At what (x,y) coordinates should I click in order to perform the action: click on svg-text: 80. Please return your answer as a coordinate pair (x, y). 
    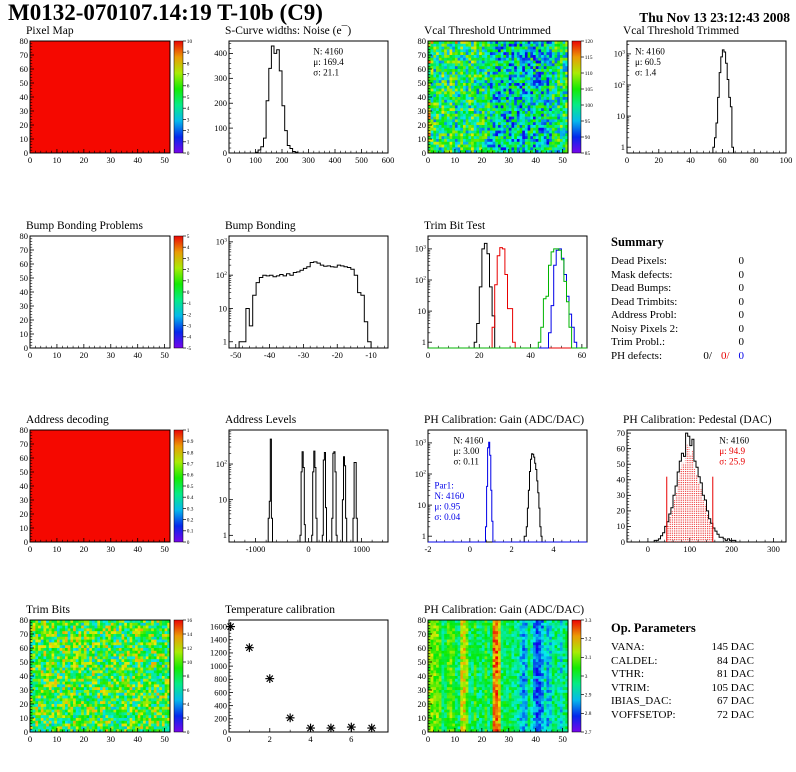
    Looking at the image, I should click on (24, 237).